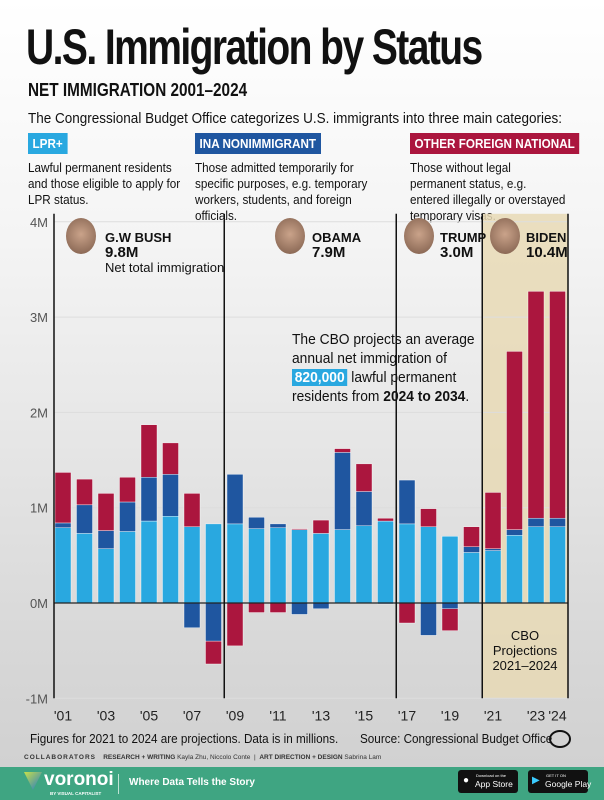  I want to click on bar-other-foreign-national-2013, so click(321, 526).